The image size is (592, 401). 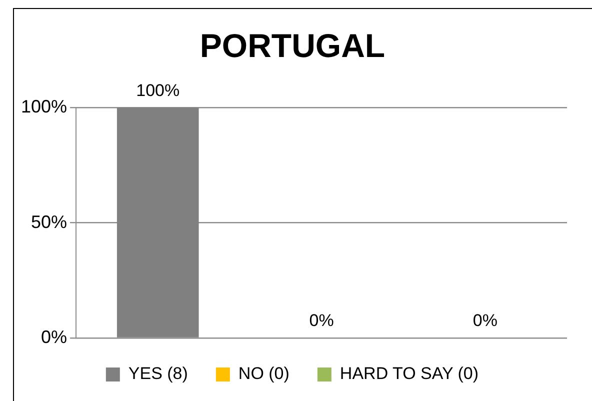 I want to click on legend-label: HARD TO SAY (0), so click(x=409, y=374).